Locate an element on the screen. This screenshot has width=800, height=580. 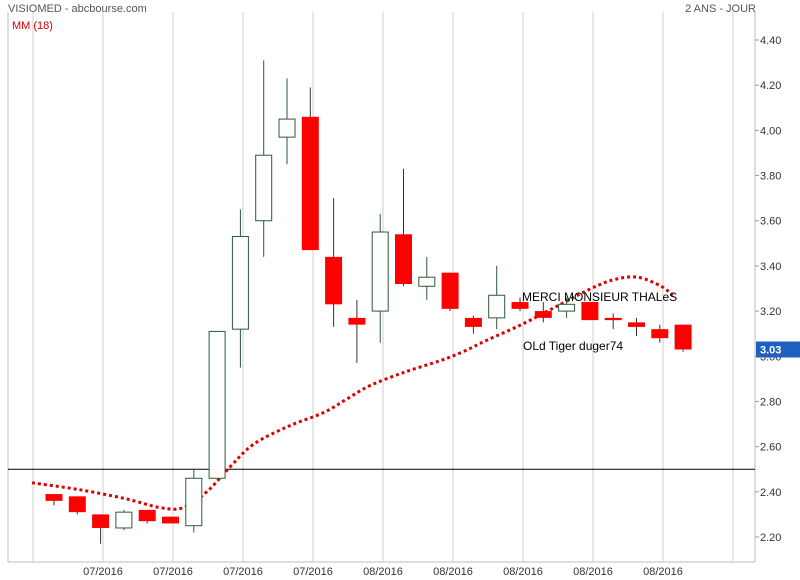
last-price-value: 3.03 is located at coordinates (770, 350).